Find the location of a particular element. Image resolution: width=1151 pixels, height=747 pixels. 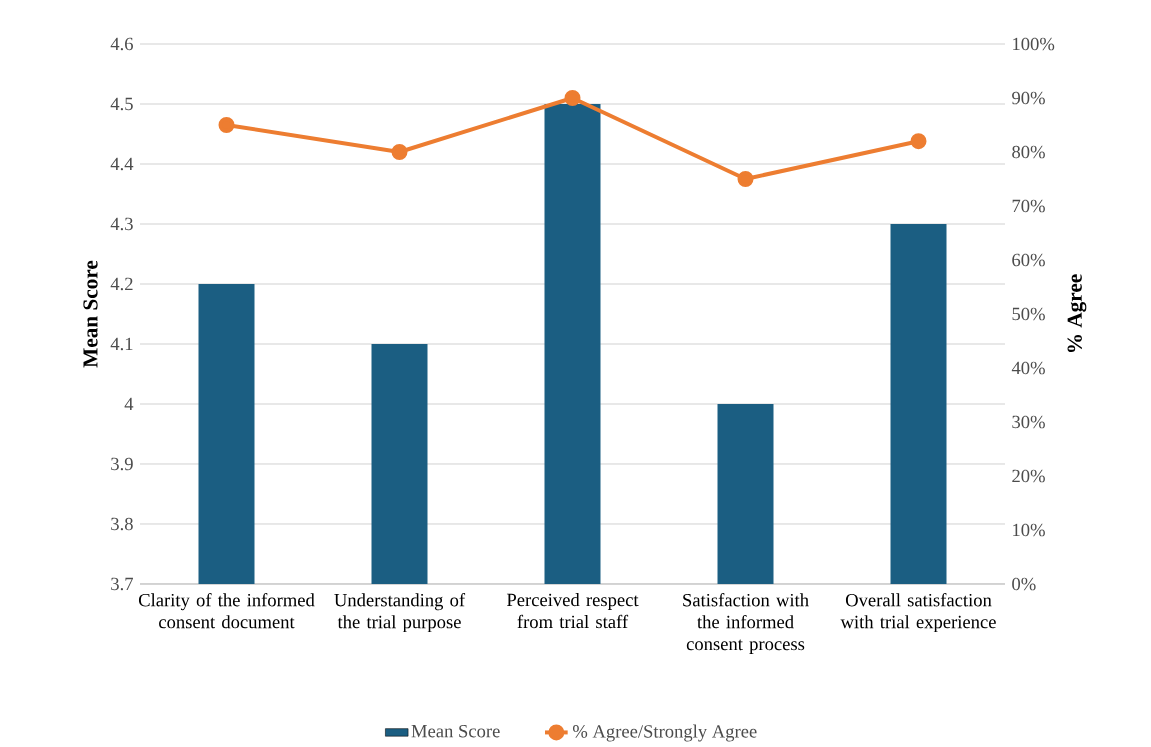

y2-tick-label: 40% is located at coordinates (1028, 368).